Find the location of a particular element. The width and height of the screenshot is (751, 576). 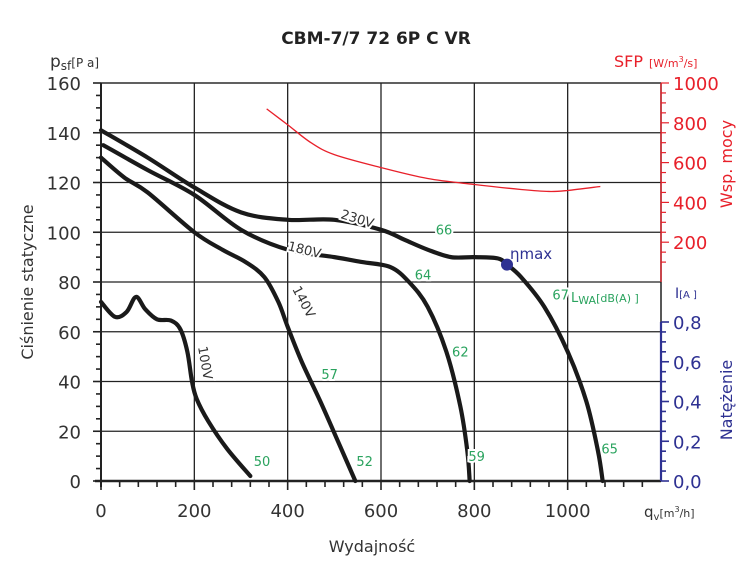

current-axis-title: Natężenie is located at coordinates (726, 400).